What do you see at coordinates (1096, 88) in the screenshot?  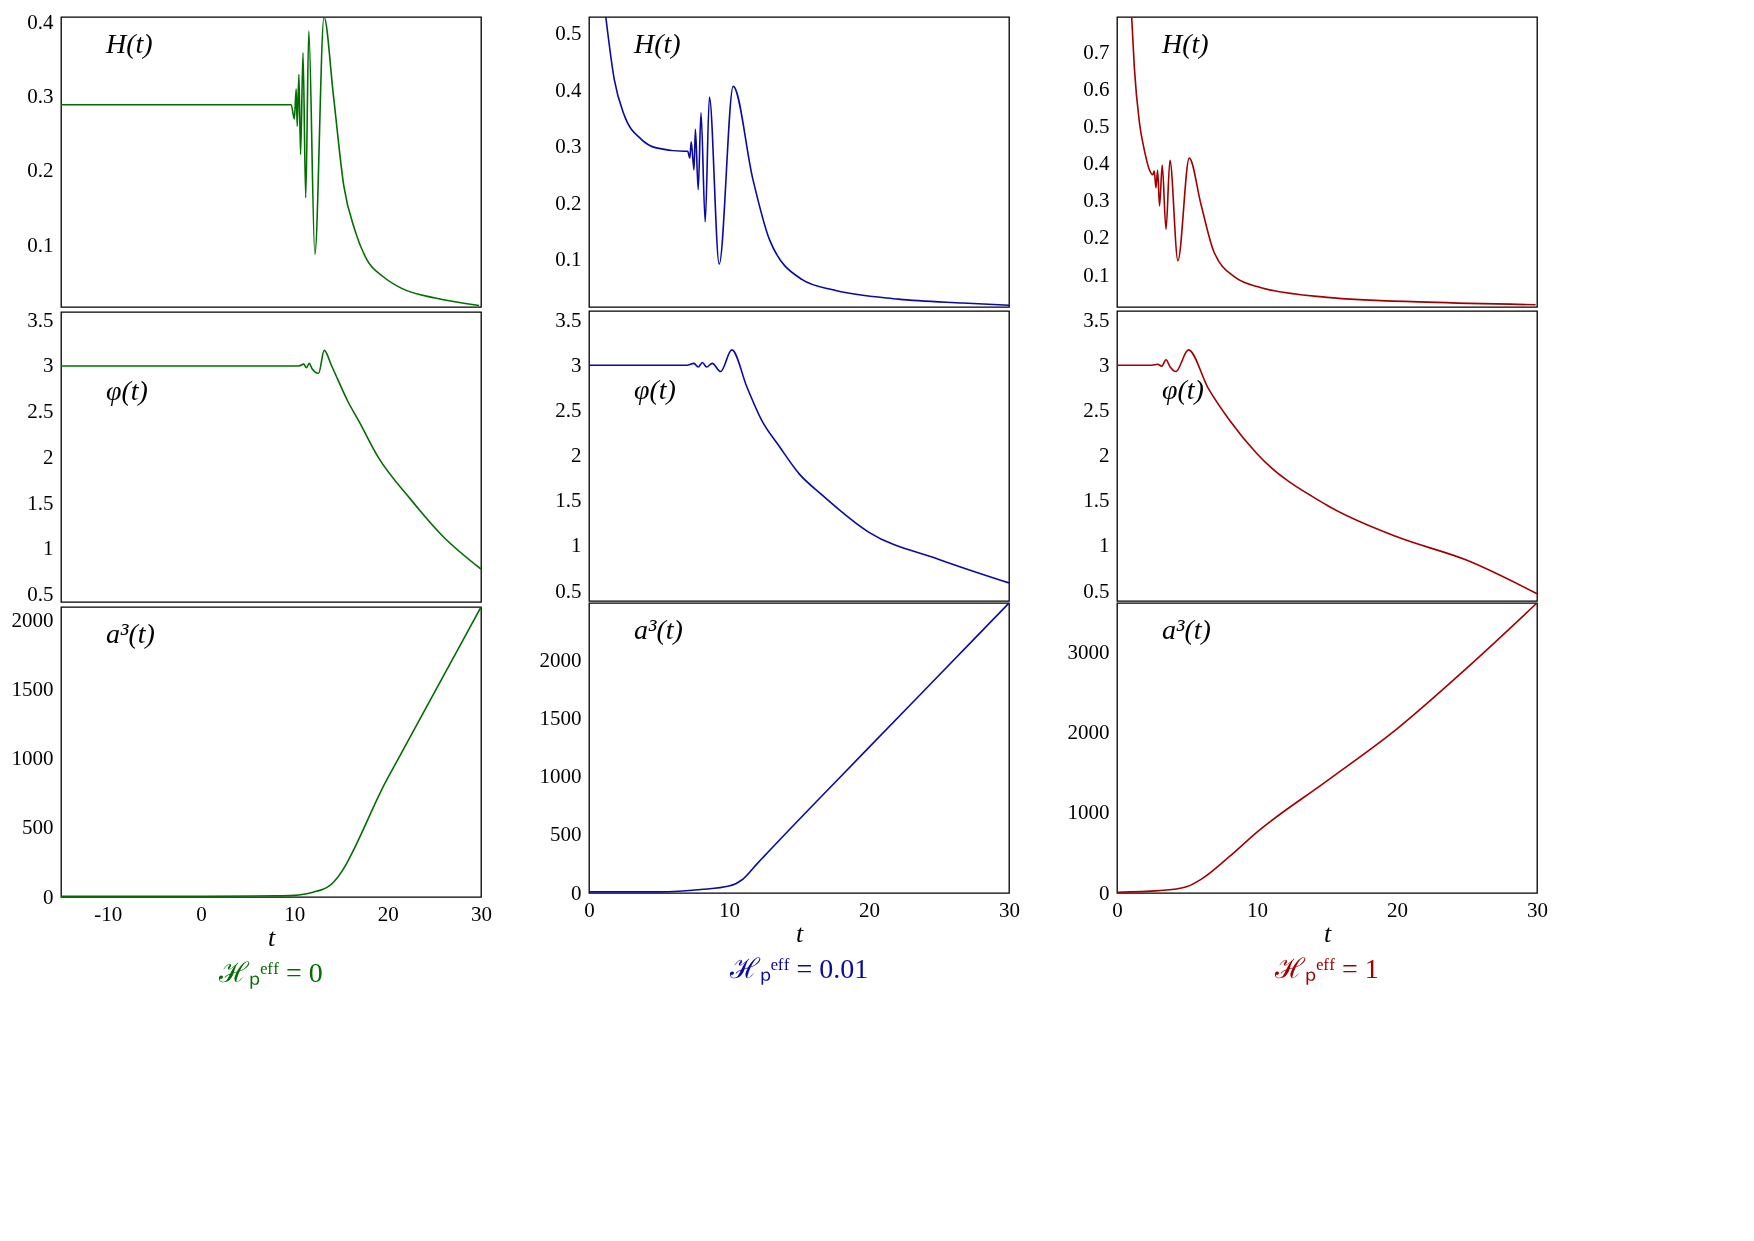 I see `y-tick-label: 0.6` at bounding box center [1096, 88].